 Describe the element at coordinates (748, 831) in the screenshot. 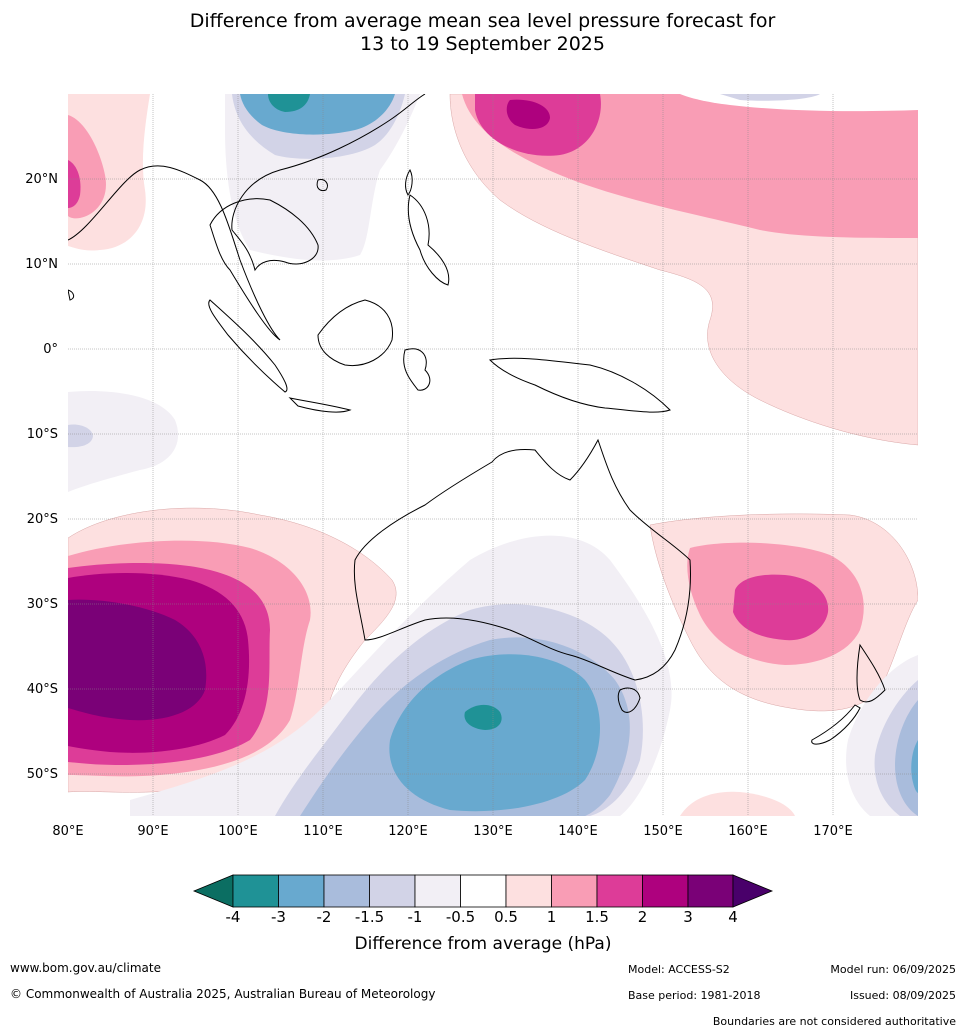

I see `lon-label: 160°E` at that location.